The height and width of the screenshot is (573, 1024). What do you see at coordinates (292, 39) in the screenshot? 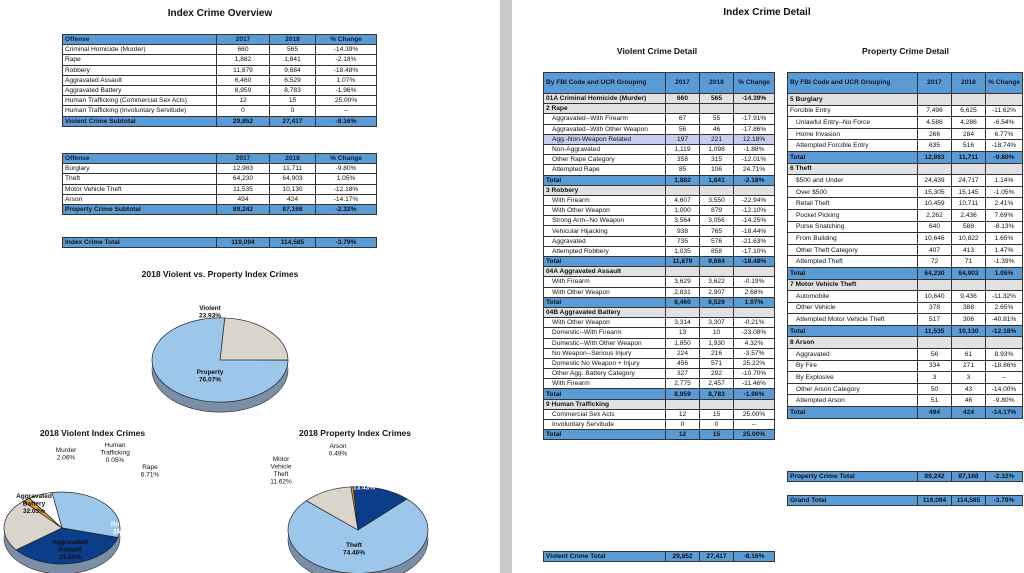
I see `cell-2018: 2018` at bounding box center [292, 39].